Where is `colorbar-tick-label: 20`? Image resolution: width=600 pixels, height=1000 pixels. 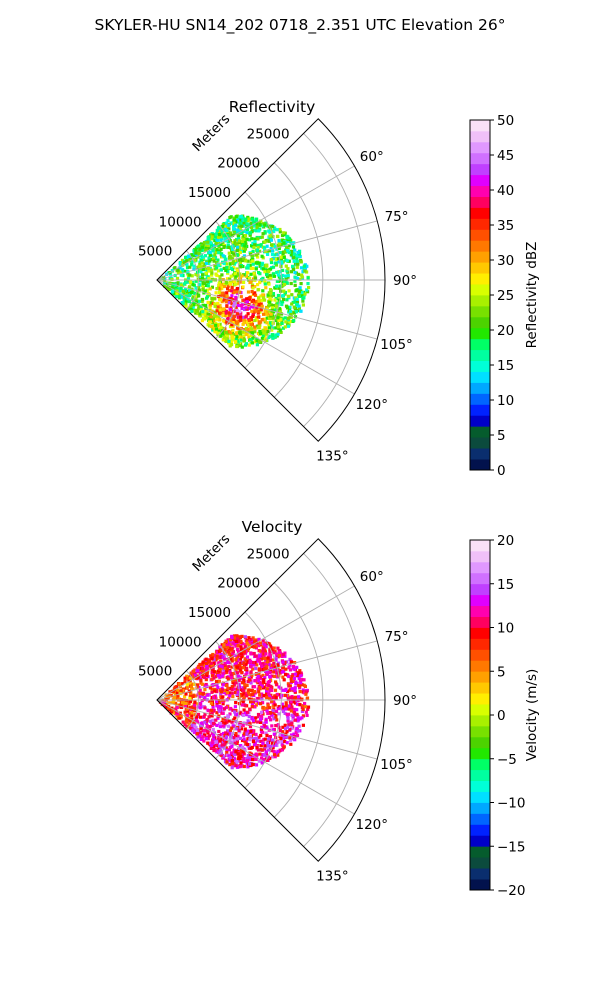 colorbar-tick-label: 20 is located at coordinates (505, 541).